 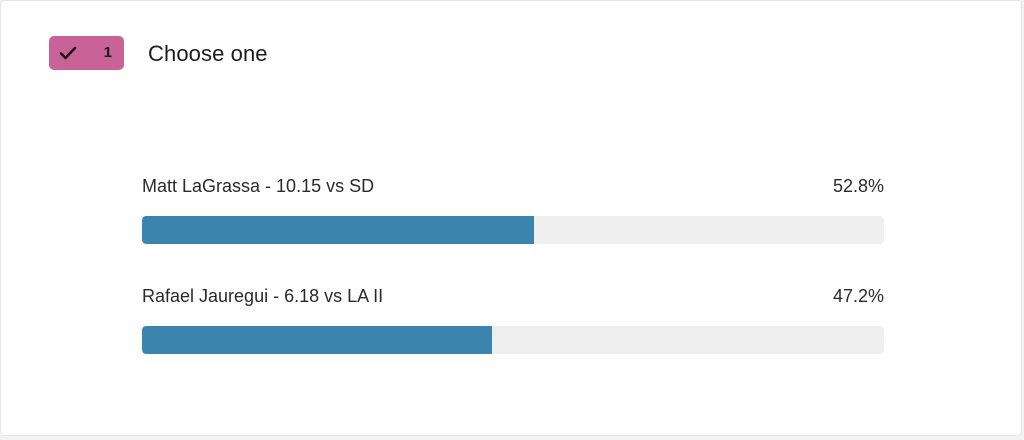 What do you see at coordinates (258, 186) in the screenshot?
I see `option-label: Matt LaGrassa - 10.15 vs SD` at bounding box center [258, 186].